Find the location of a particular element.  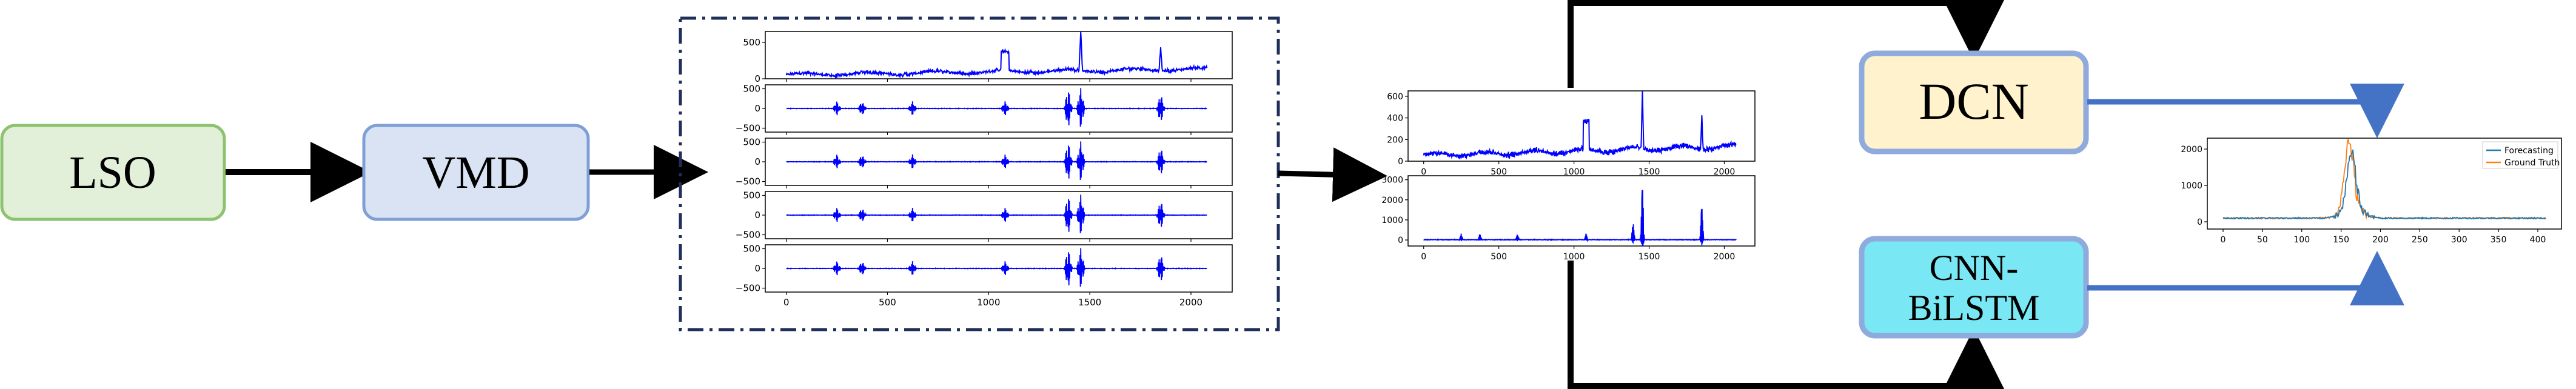

arrow-modes-components is located at coordinates (1332, 175).